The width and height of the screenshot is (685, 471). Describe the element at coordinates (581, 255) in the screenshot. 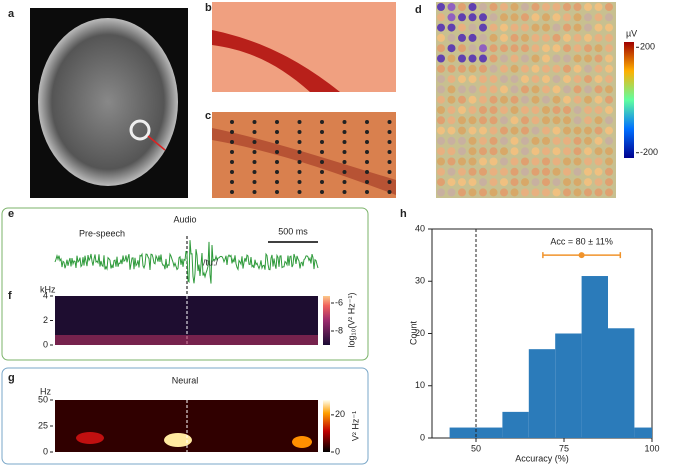

I see `mean-point` at that location.